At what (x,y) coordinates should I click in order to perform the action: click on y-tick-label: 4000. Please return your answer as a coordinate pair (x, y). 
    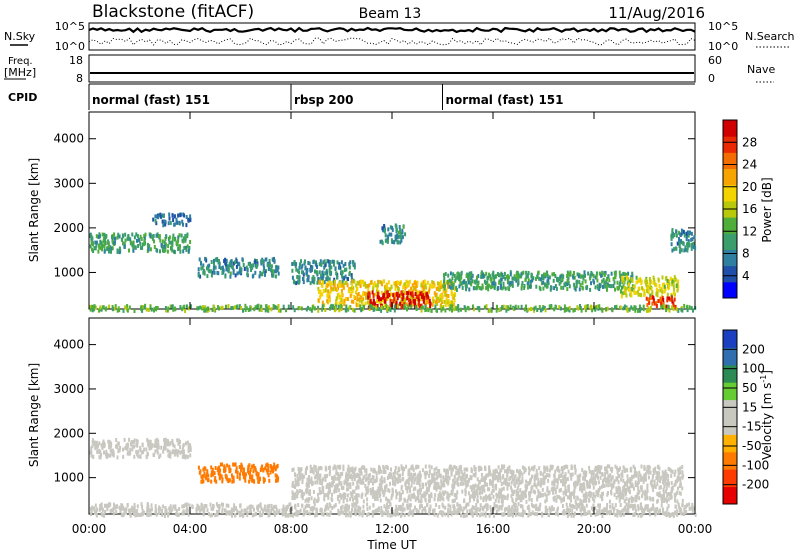
    Looking at the image, I should click on (68, 139).